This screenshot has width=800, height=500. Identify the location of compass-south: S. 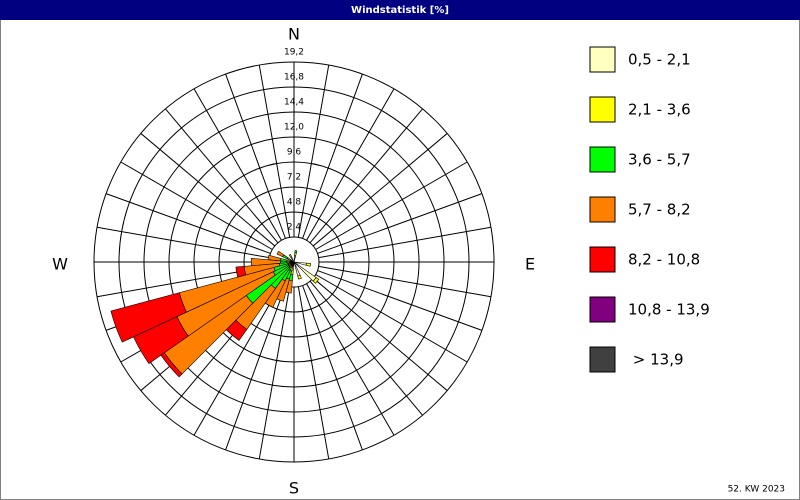
(294, 488).